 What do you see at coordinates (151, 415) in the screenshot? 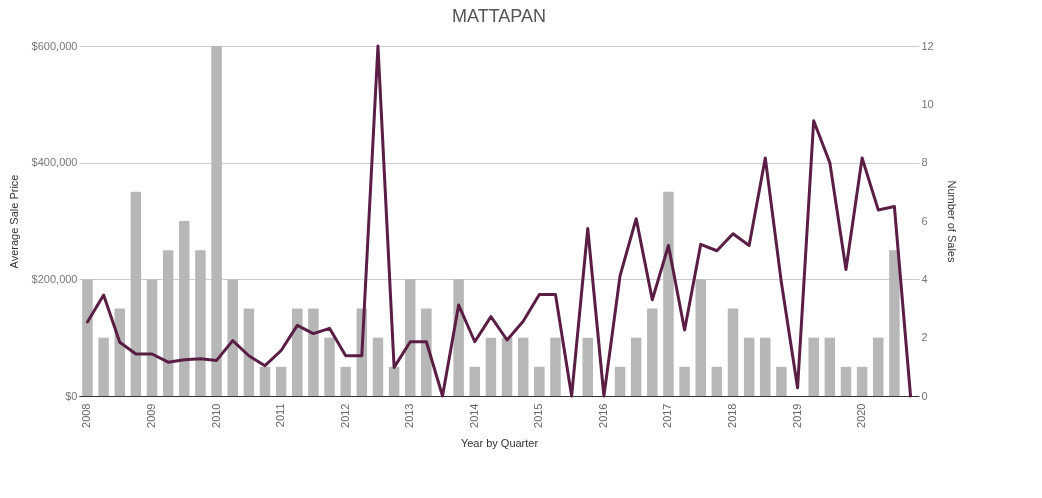
I see `x-tick-label: 2009` at bounding box center [151, 415].